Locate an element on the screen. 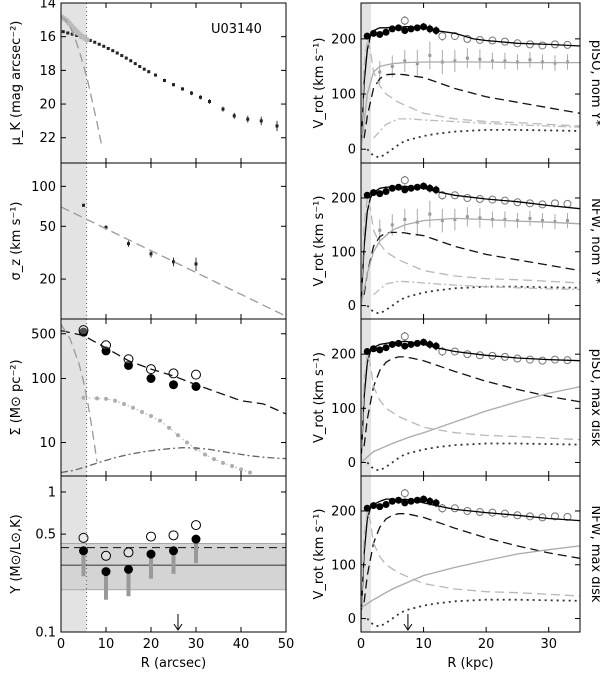 The image size is (600, 678). panel-Upsilon is located at coordinates (173, 554).